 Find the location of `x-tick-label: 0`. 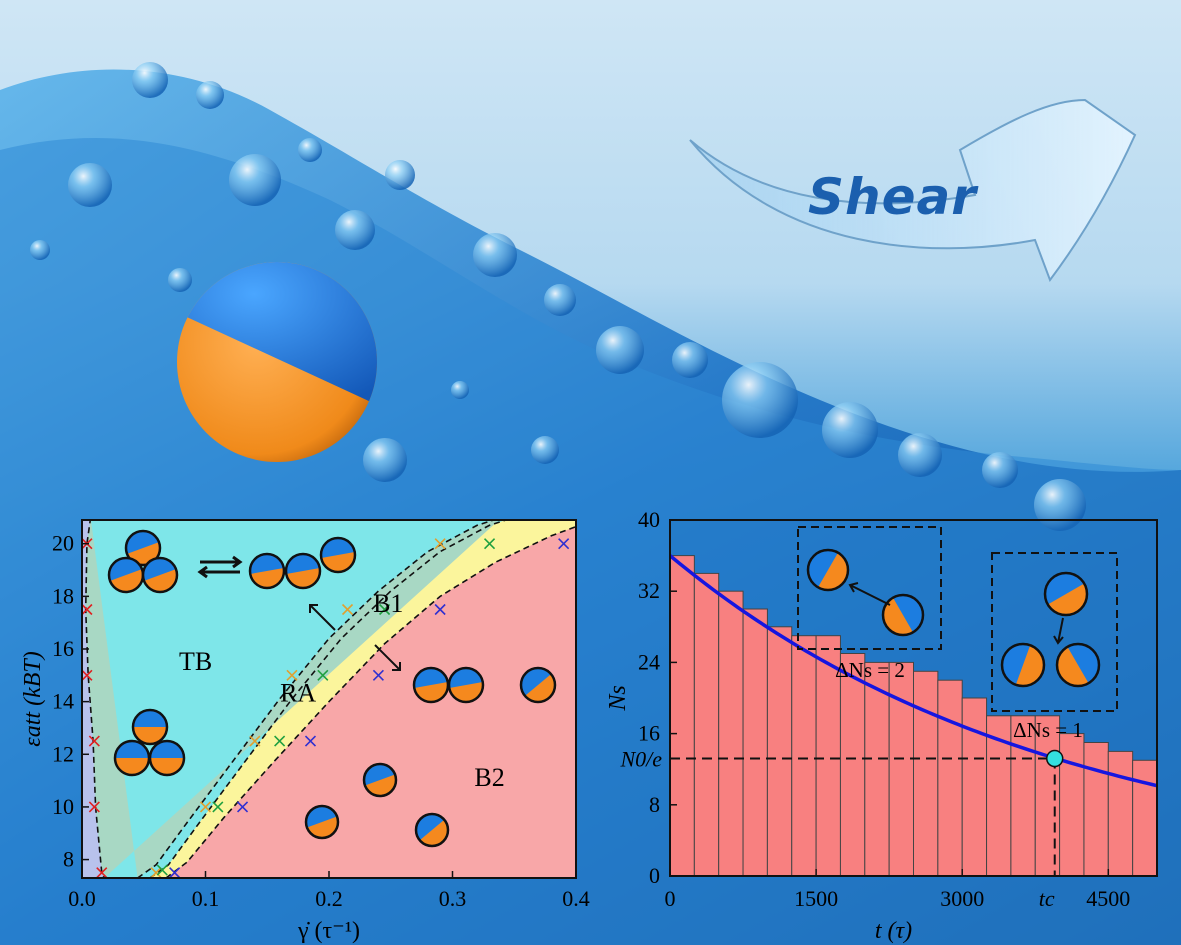

x-tick-label: 0 is located at coordinates (670, 898).